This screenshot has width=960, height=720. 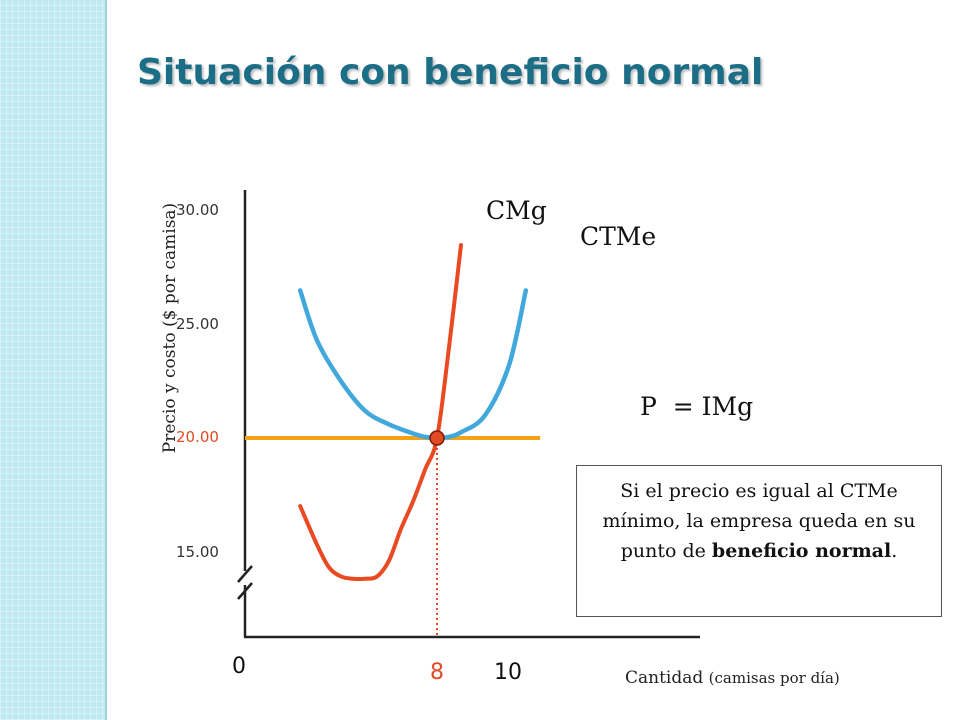 I want to click on x-axis-label-unit: (camisas por día), so click(x=774, y=678).